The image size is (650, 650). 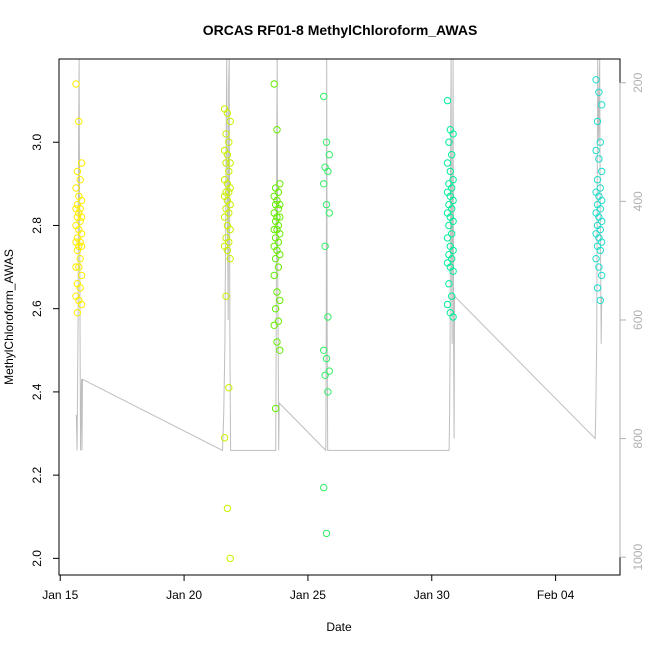 I want to click on x-tick-label: Jan 30, so click(x=432, y=595).